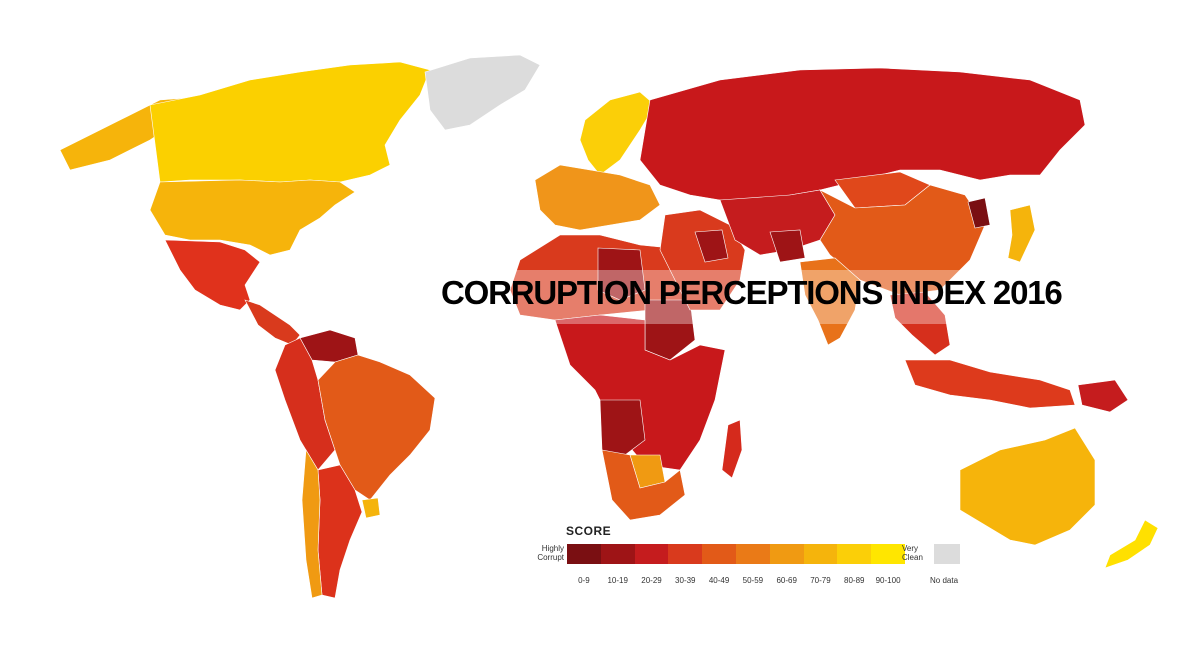  I want to click on legend-no-data-swatch, so click(947, 554).